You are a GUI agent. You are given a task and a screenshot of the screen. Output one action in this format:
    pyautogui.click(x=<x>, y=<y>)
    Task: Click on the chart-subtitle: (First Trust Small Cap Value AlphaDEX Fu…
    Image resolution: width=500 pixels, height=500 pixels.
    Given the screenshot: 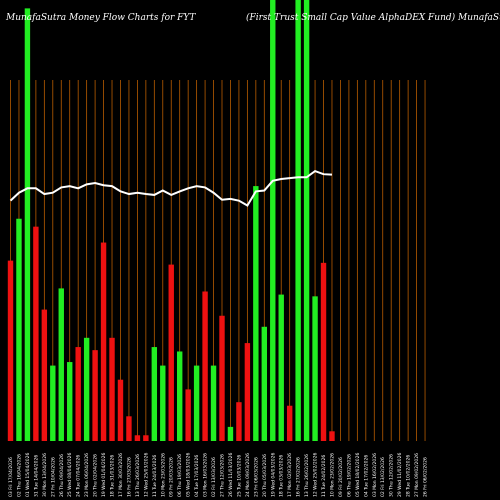 What is the action you would take?
    pyautogui.click(x=373, y=17)
    